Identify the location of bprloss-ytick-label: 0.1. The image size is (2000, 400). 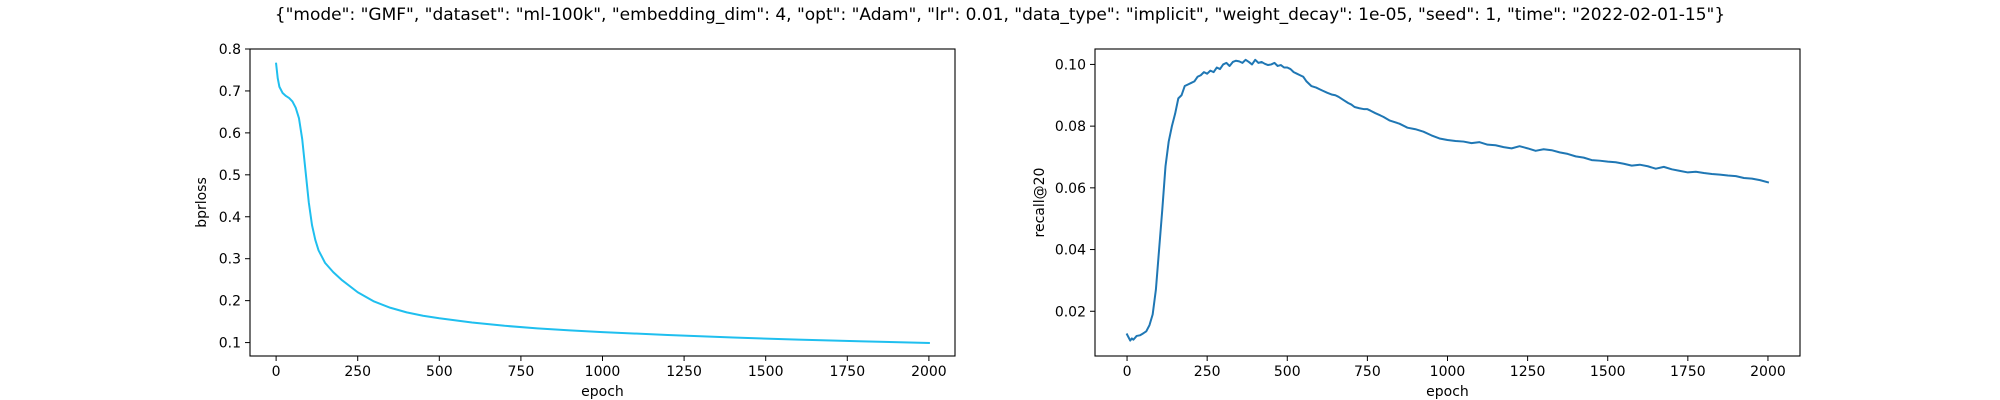
(230, 344).